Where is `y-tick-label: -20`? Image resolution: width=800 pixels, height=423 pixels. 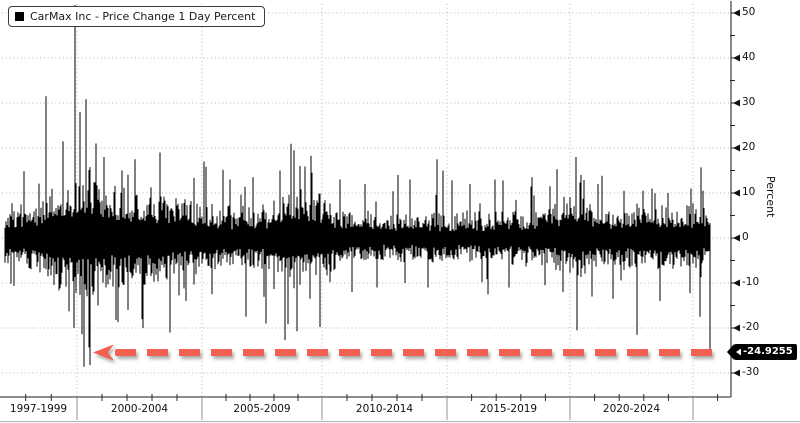 y-tick-label: -20 is located at coordinates (751, 327).